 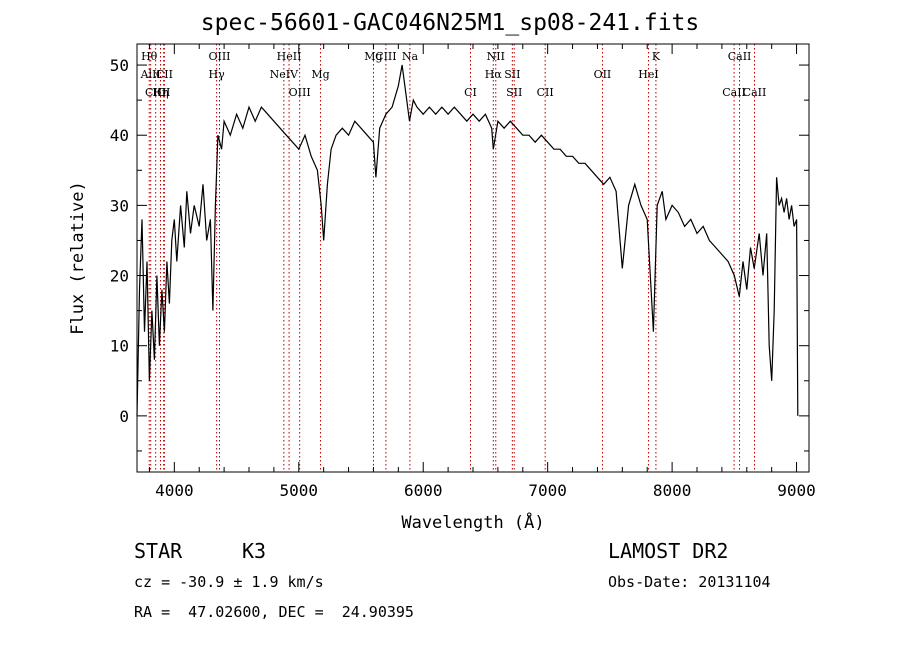 What do you see at coordinates (124, 416) in the screenshot?
I see `y-tick-label: 0` at bounding box center [124, 416].